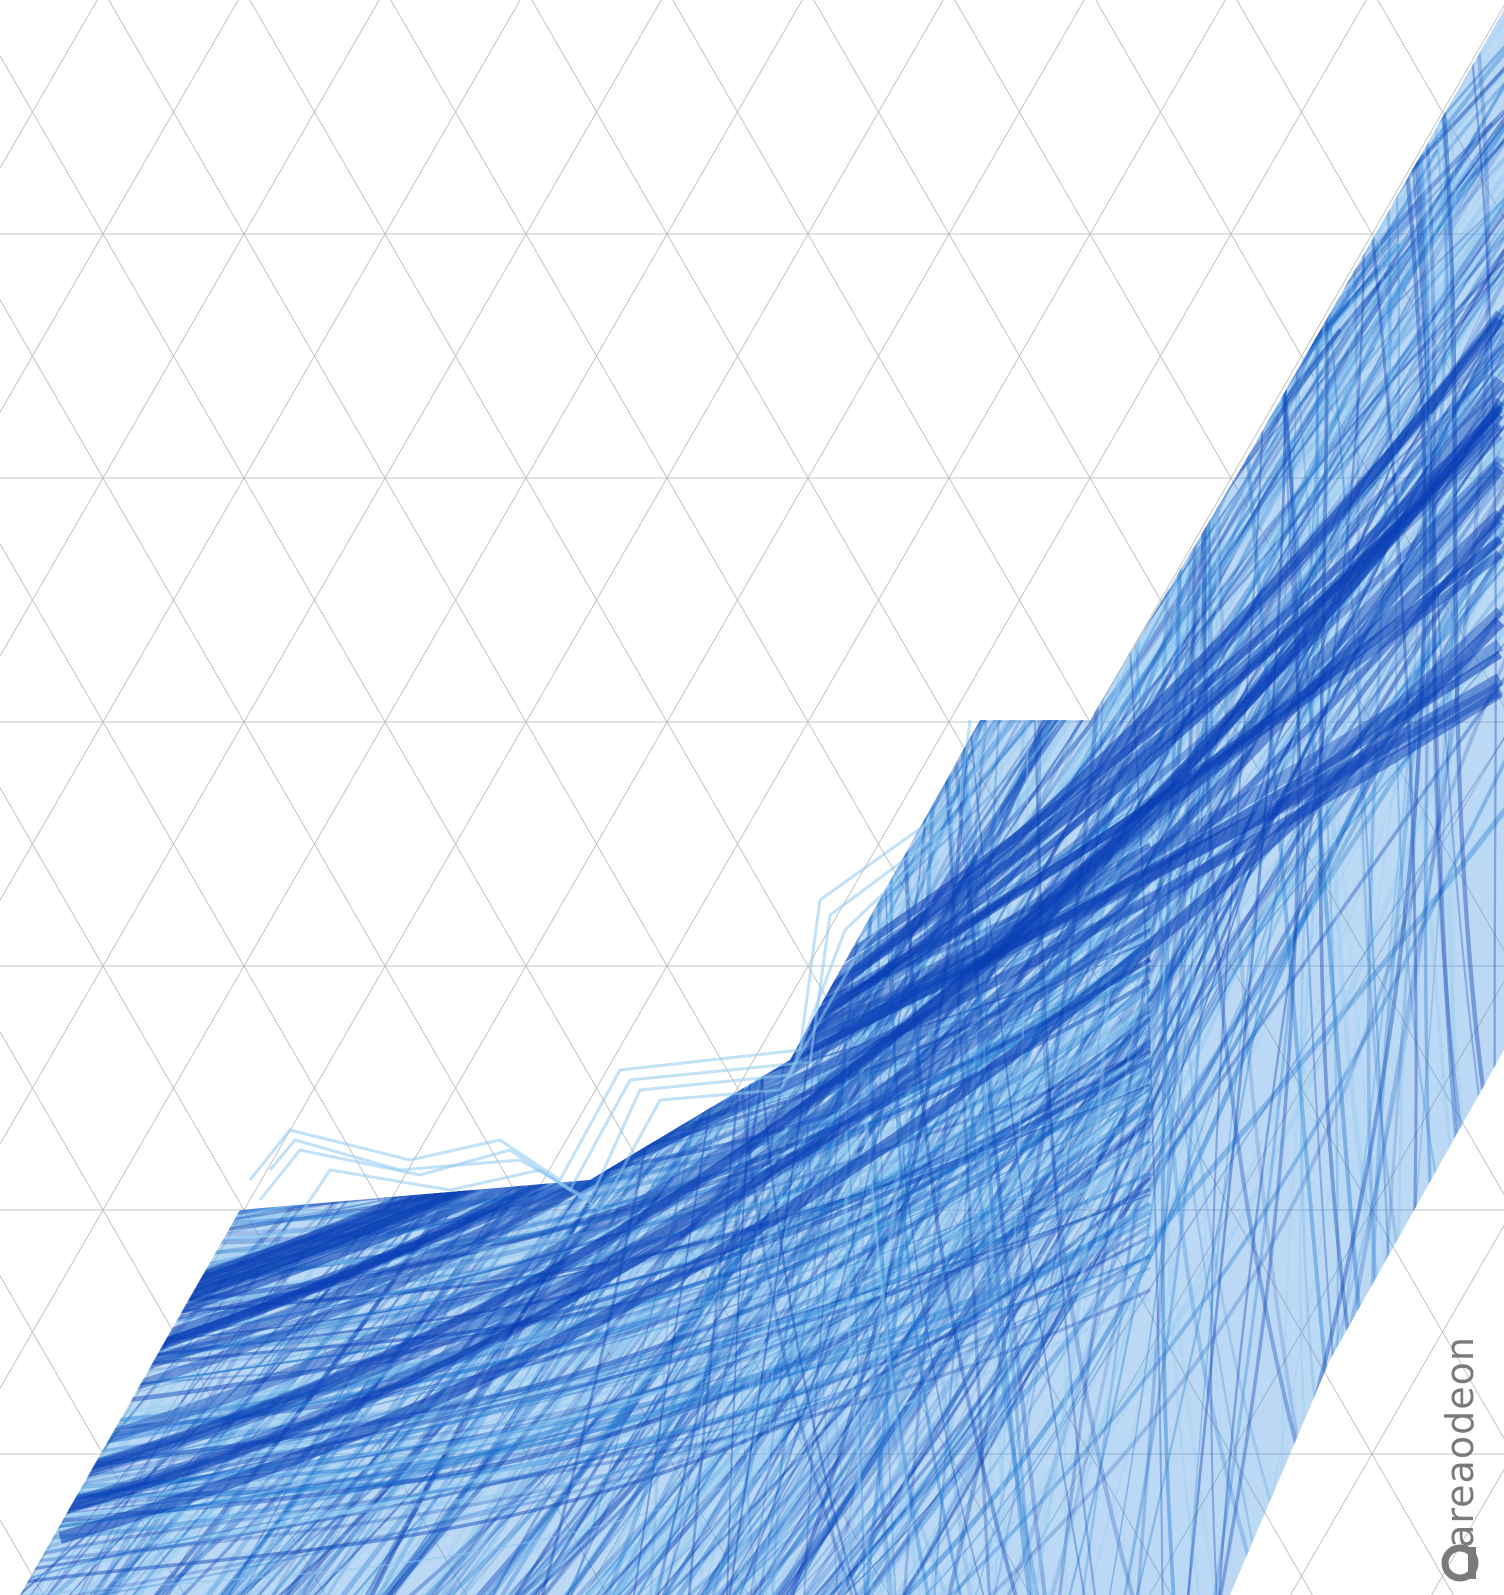 This screenshot has height=1595, width=1504. What do you see at coordinates (1460, 1563) in the screenshot?
I see `areaodeon-logo-icon` at bounding box center [1460, 1563].